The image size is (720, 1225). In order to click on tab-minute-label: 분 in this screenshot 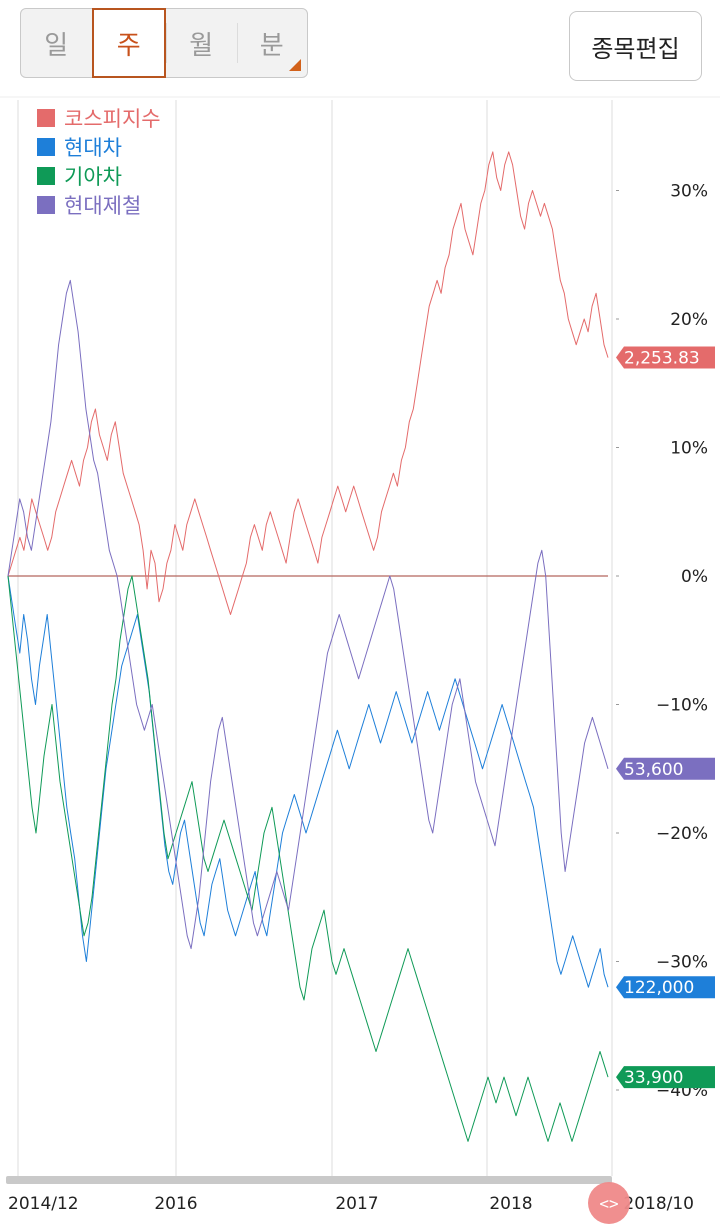, I will do `click(271, 45)`.